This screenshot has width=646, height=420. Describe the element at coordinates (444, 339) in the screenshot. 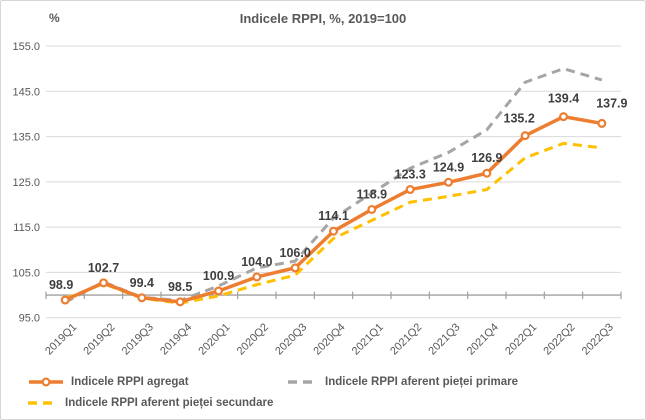

I see `x-tick-label-2021Q3: 2021Q3` at that location.